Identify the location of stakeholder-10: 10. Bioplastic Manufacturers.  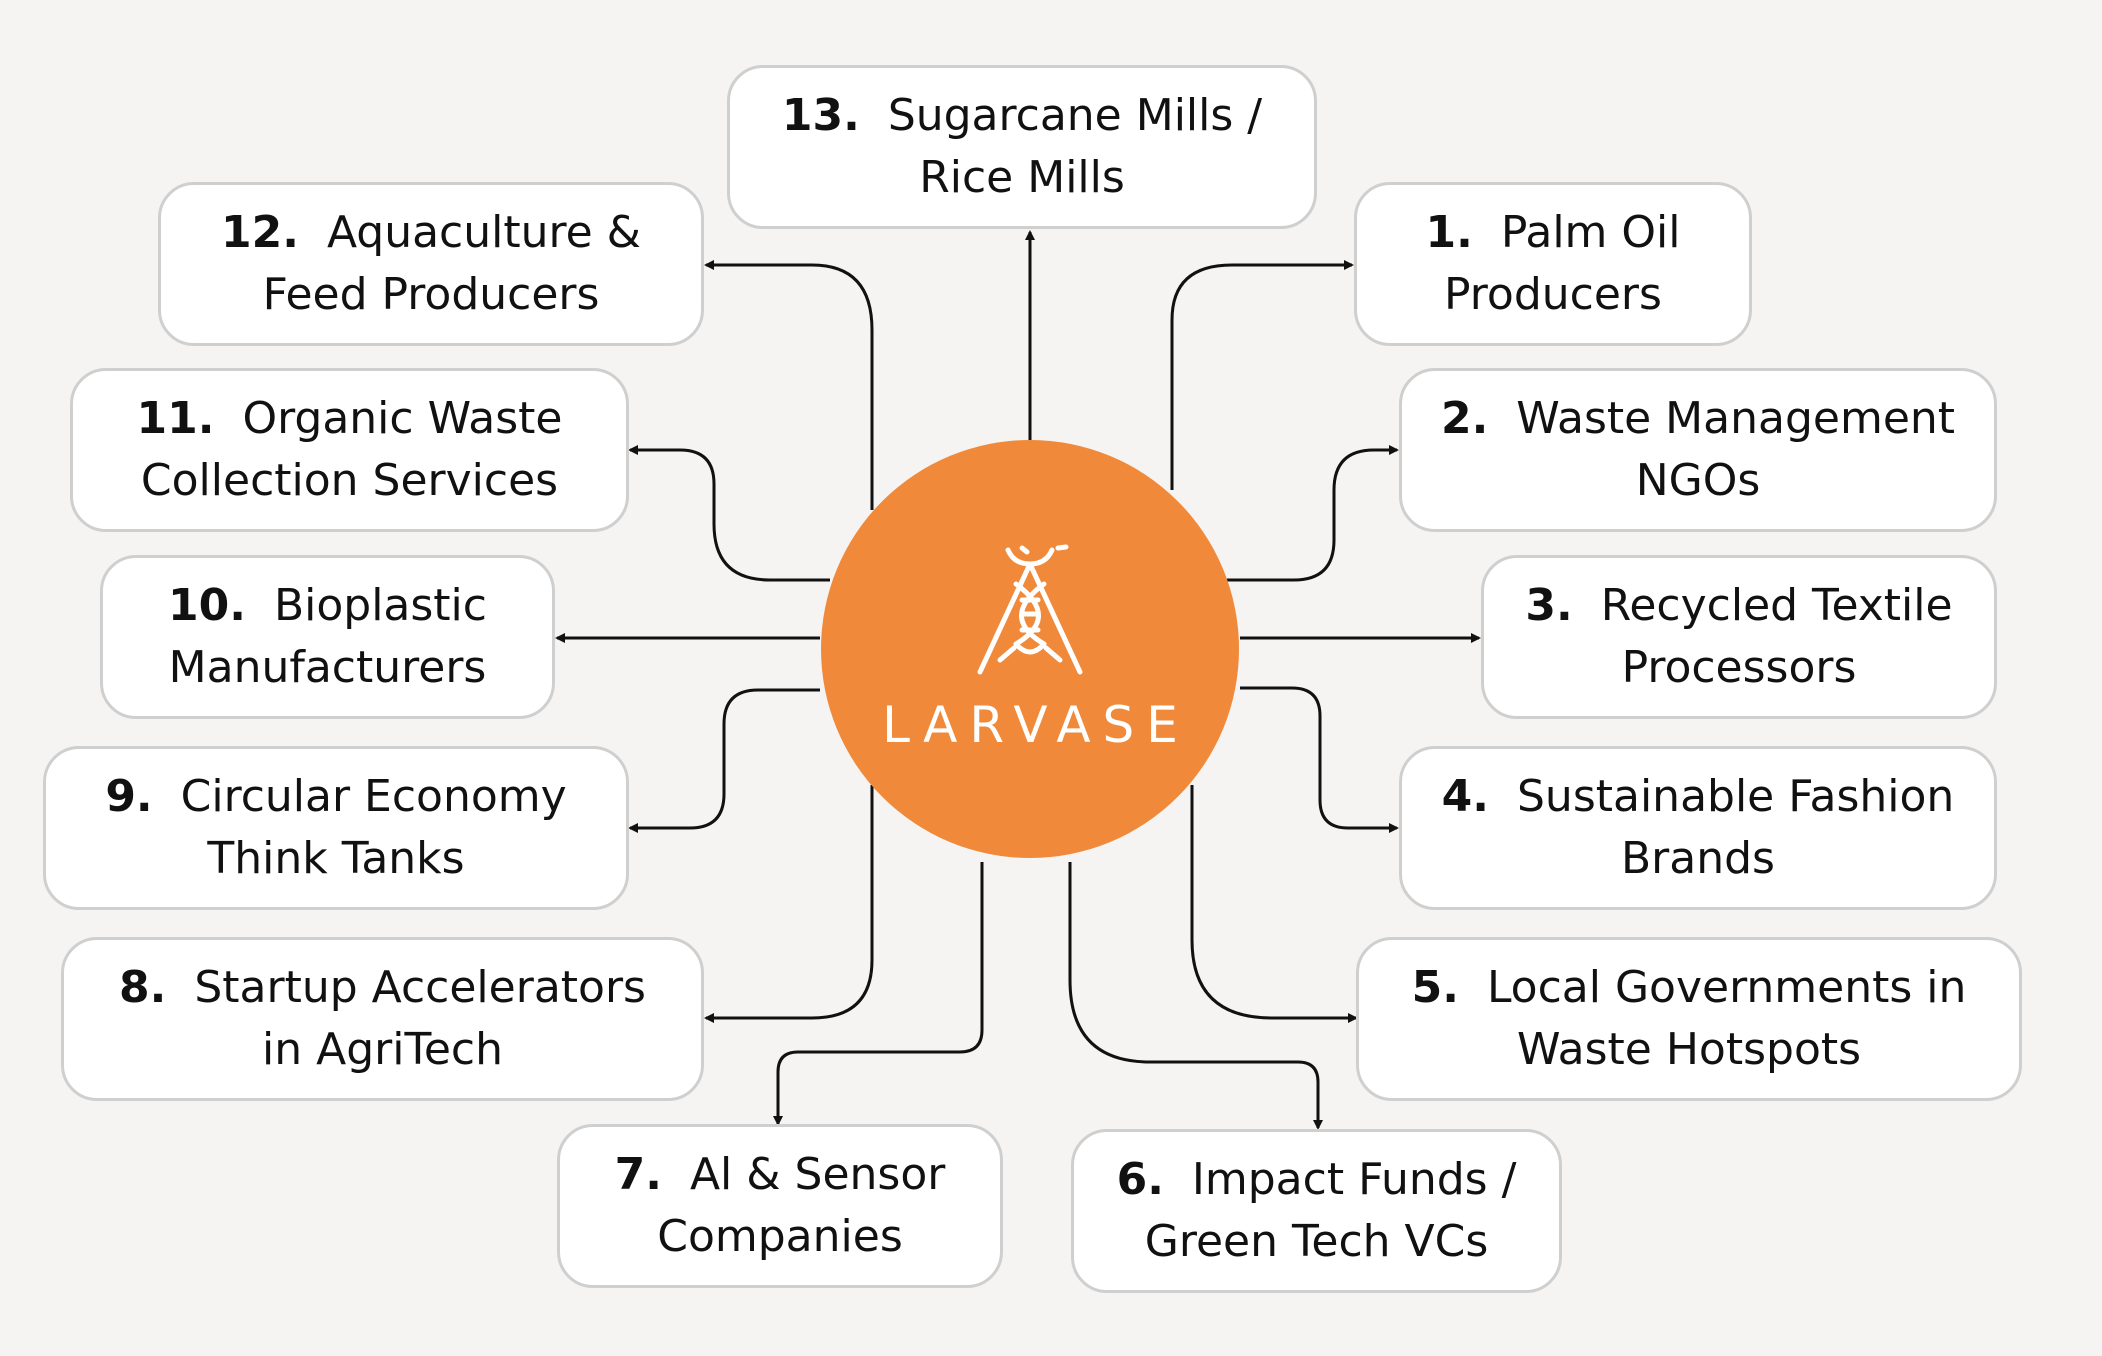
(327, 637).